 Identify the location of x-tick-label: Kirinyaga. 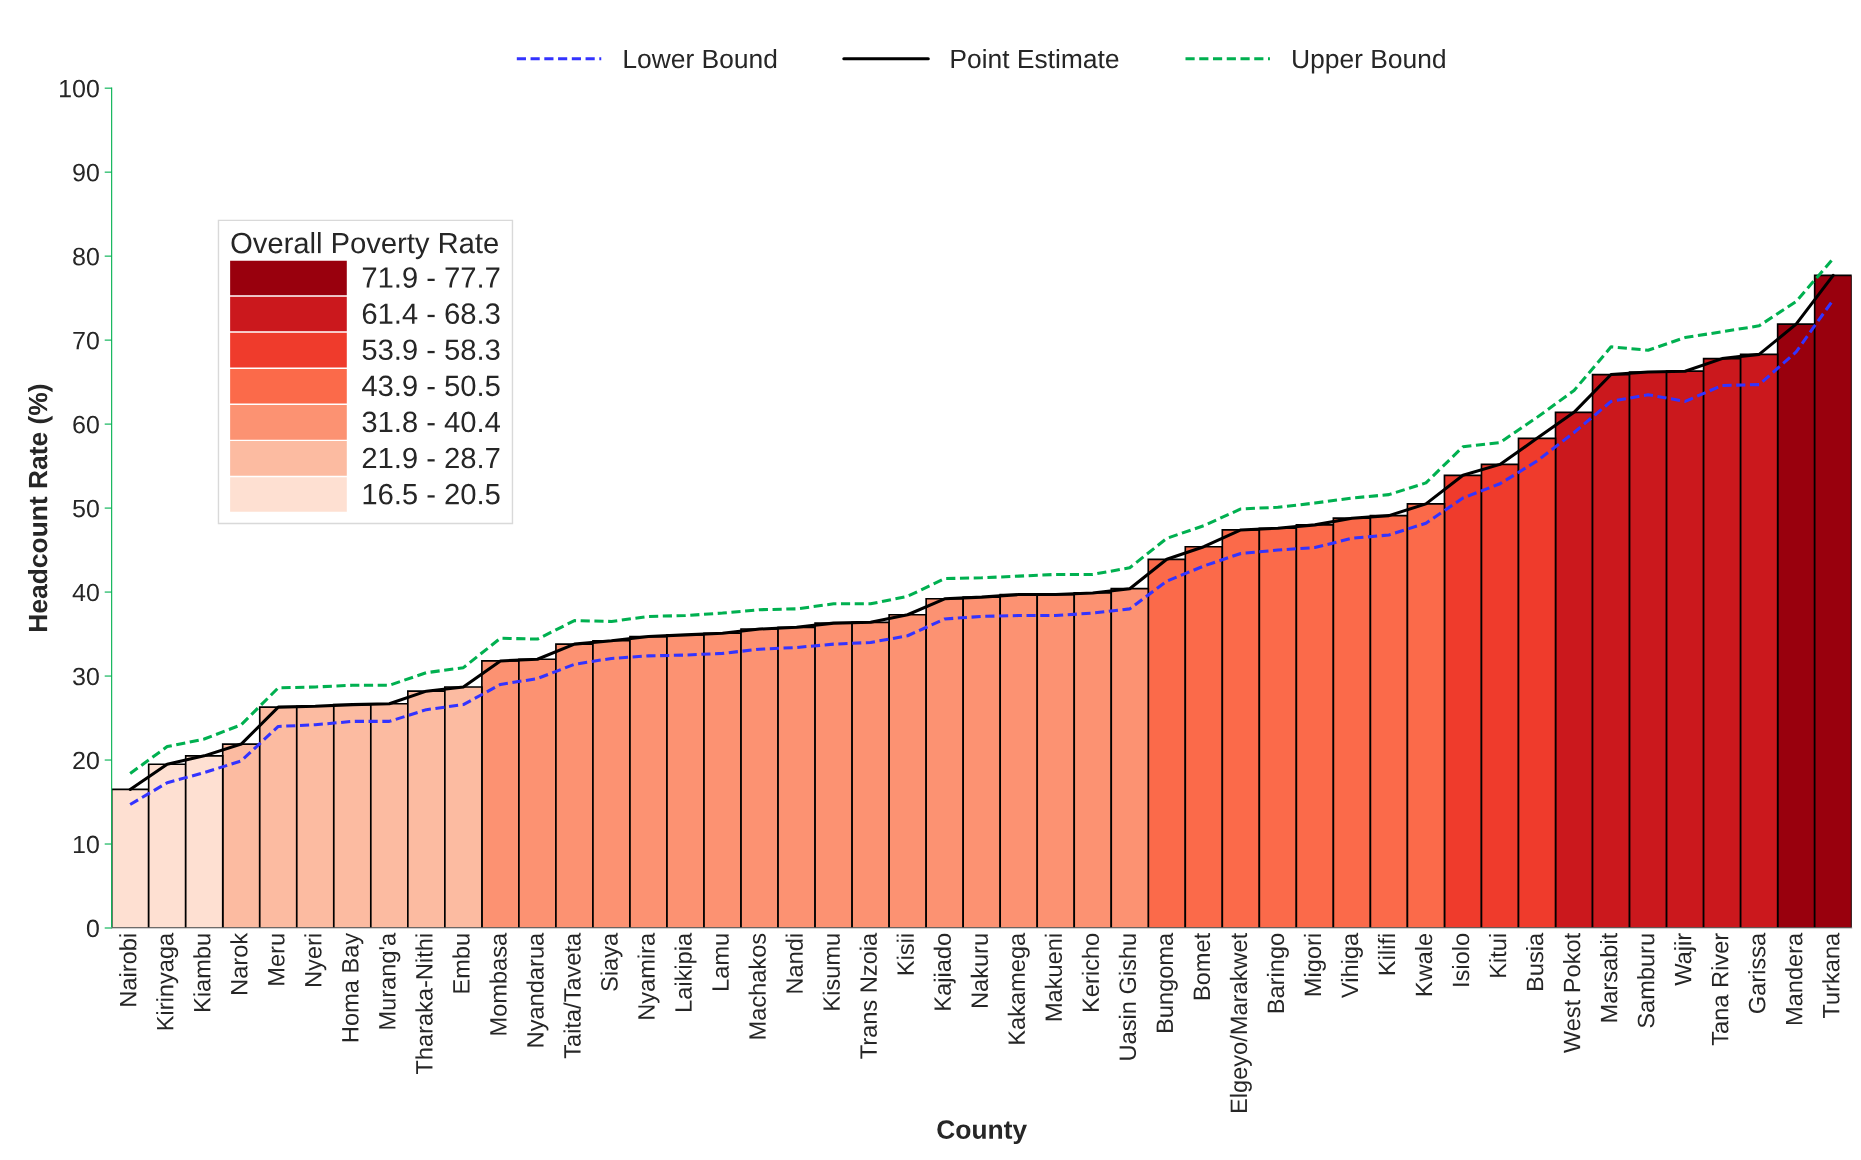
(167, 981).